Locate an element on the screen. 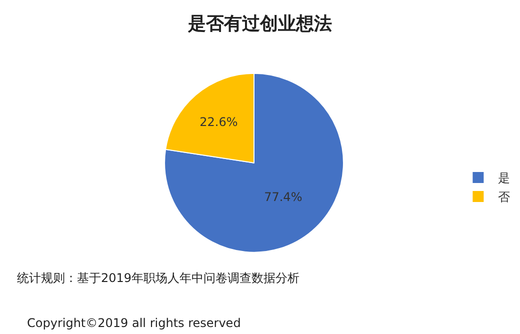 The image size is (520, 334). chart-title: 是否有过创业想法 is located at coordinates (259, 23).